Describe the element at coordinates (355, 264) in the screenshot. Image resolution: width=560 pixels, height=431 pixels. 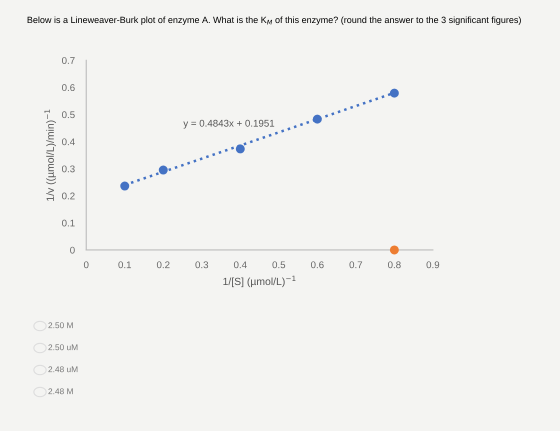
I see `x-tick-label: 0.7` at that location.